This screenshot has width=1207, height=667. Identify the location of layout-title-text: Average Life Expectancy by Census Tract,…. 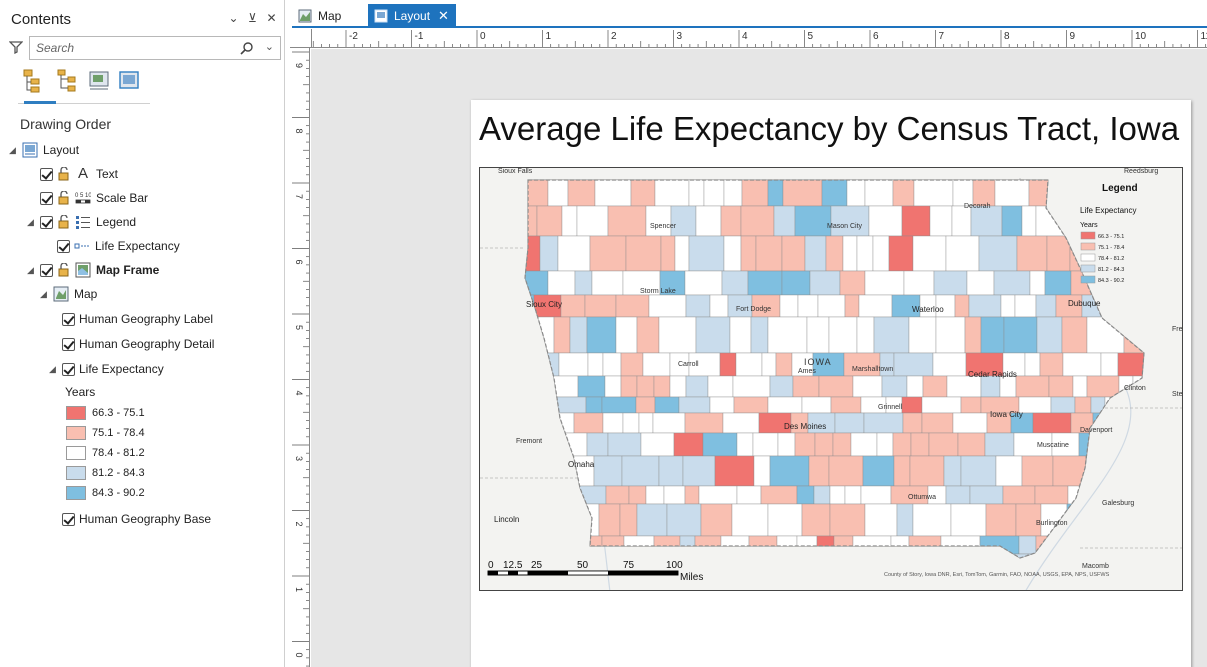
(829, 128).